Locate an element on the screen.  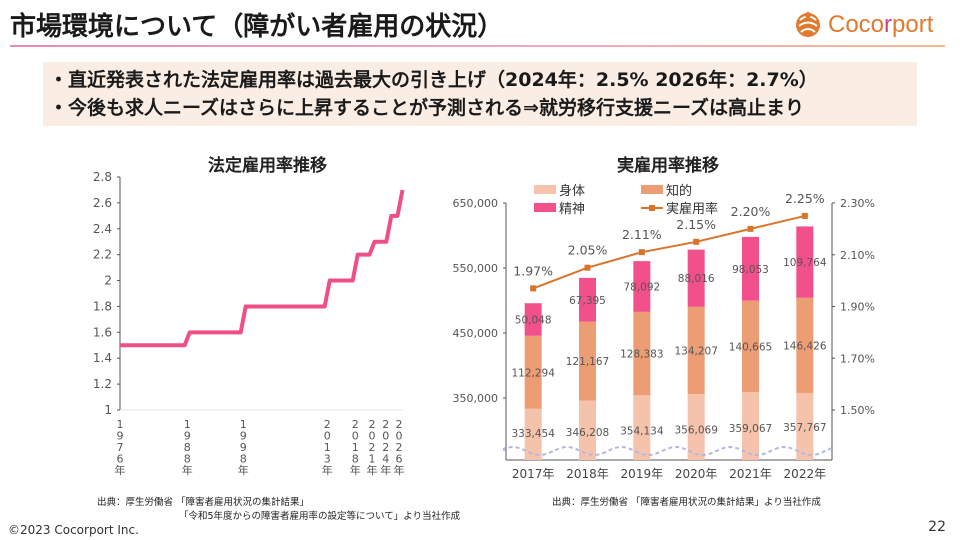
y-tick-label: 2.6 is located at coordinates (102, 203).